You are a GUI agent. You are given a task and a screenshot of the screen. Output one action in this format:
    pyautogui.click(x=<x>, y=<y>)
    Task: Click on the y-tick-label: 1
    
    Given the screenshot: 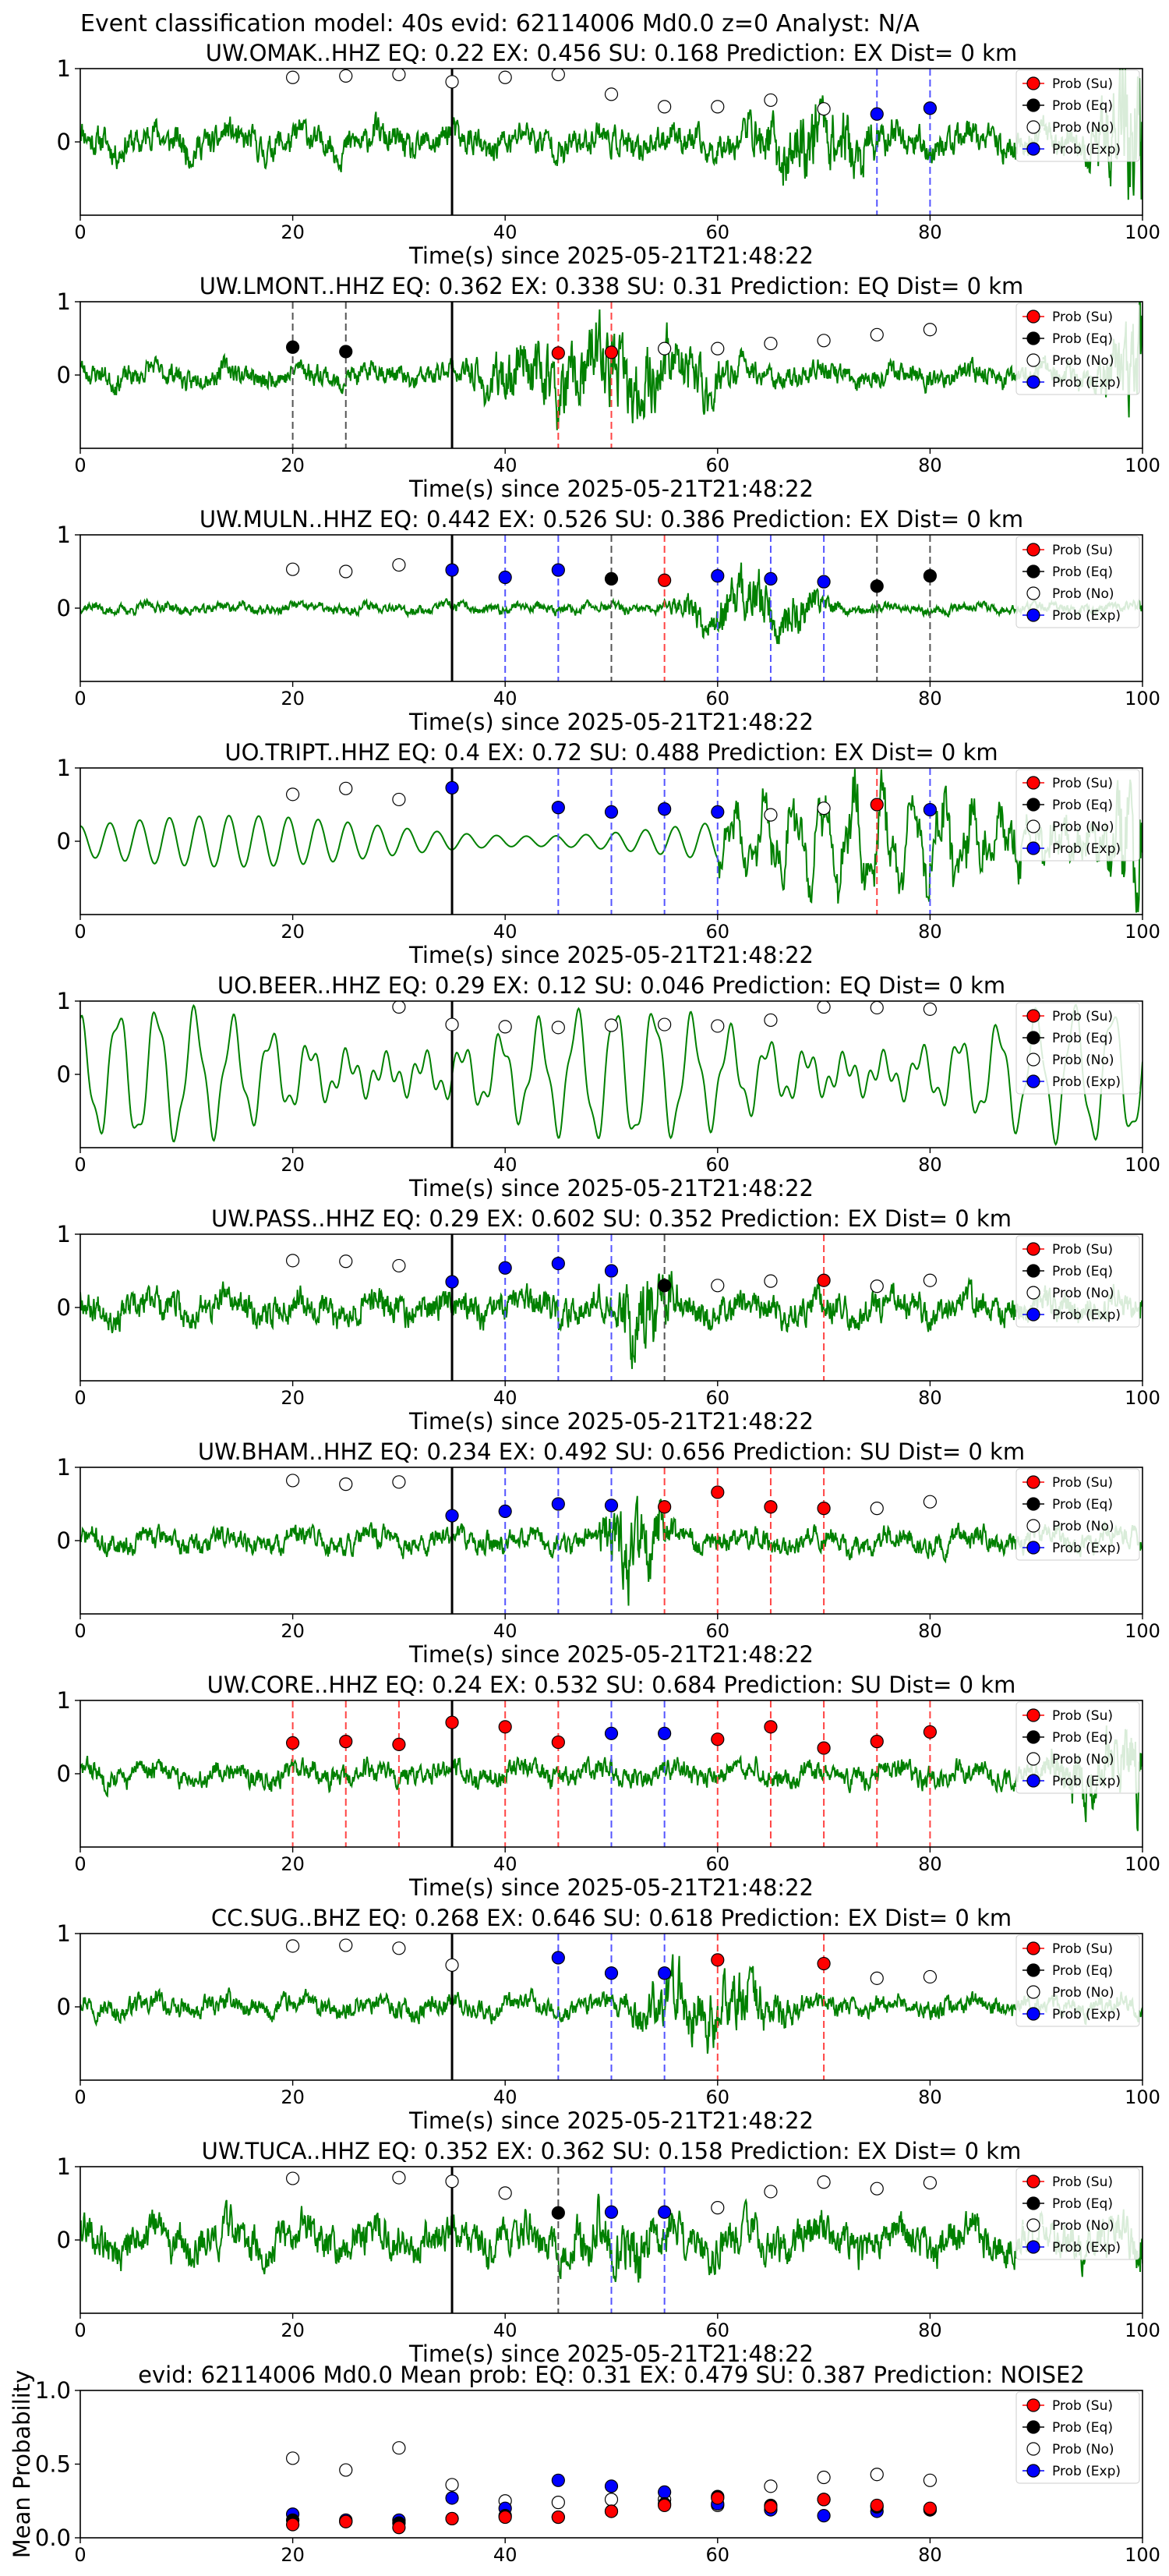 What is the action you would take?
    pyautogui.click(x=64, y=2166)
    